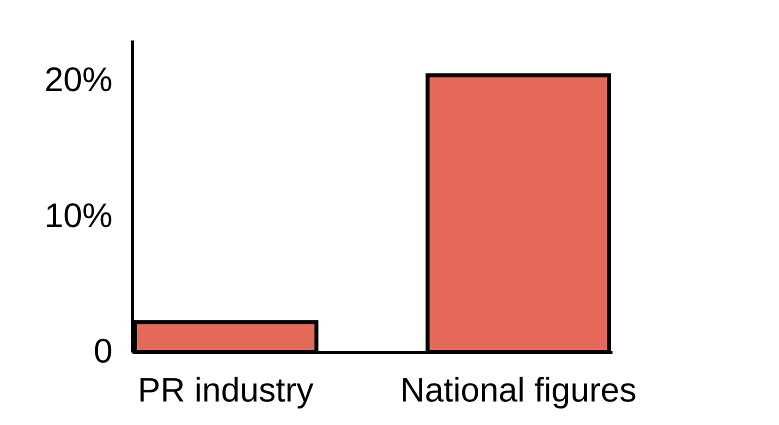 This screenshot has height=425, width=779. I want to click on y-tick-label: 0, so click(103, 351).